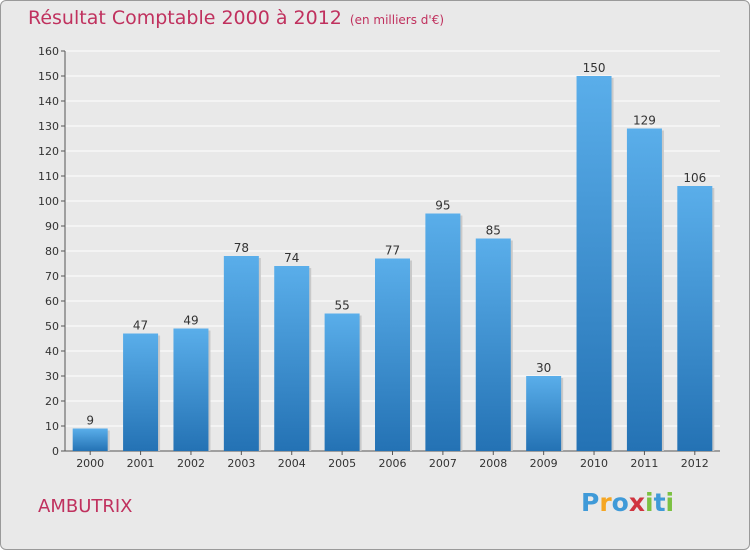 The height and width of the screenshot is (550, 750). I want to click on bar-value-label: 47, so click(140, 326).